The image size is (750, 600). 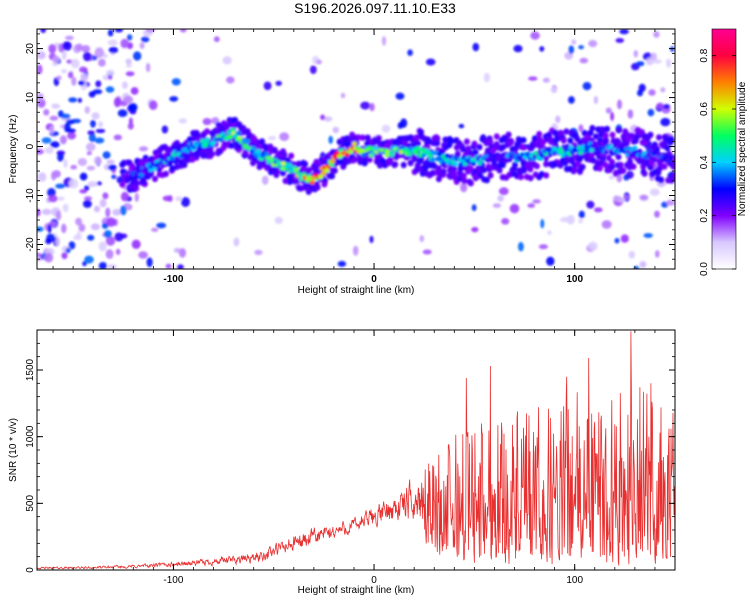 I want to click on x-tick-label: -100, so click(x=173, y=580).